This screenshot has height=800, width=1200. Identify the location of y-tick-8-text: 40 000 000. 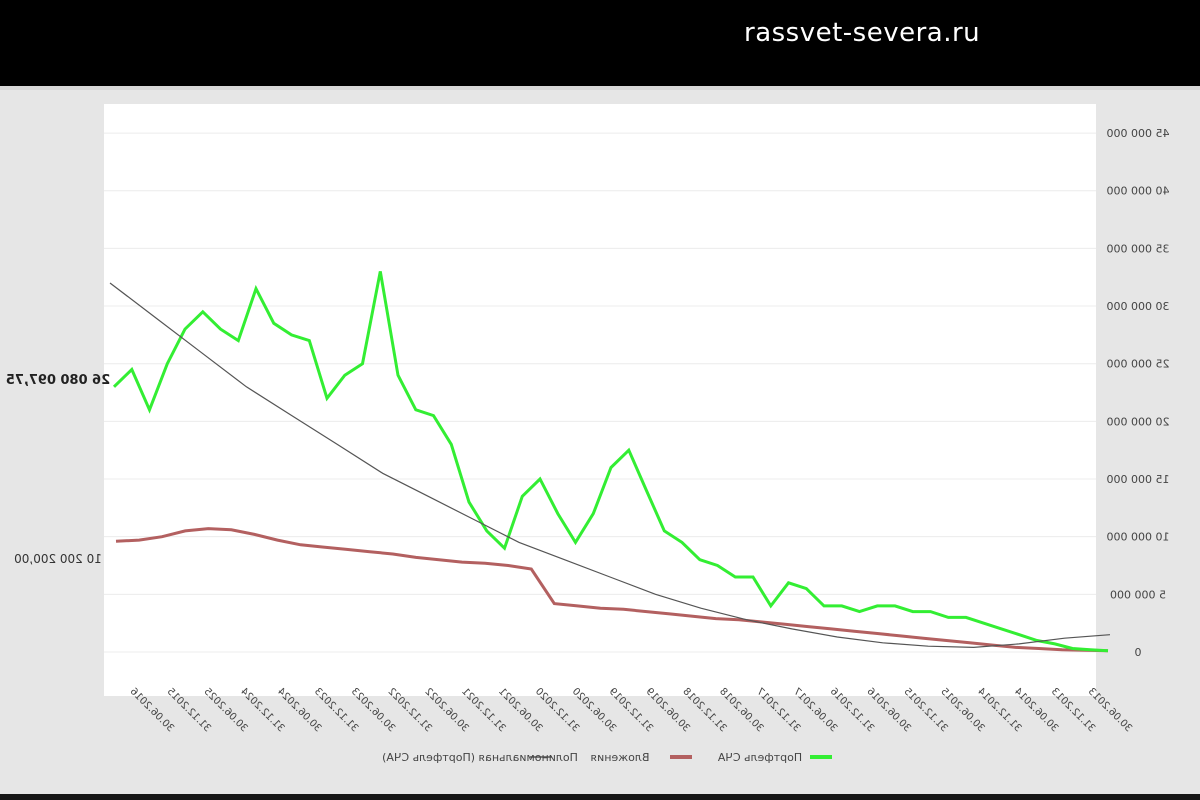
(1138, 191).